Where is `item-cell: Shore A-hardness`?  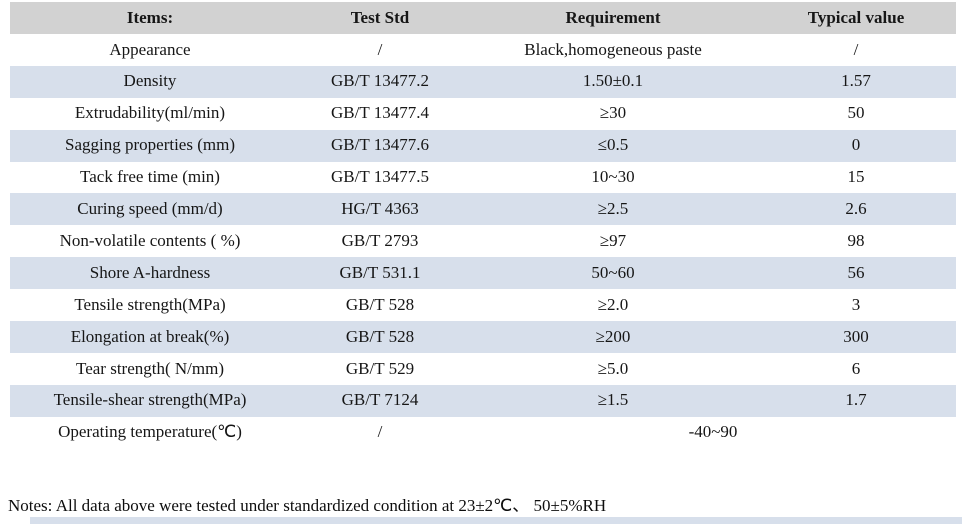
item-cell: Shore A-hardness is located at coordinates (150, 272).